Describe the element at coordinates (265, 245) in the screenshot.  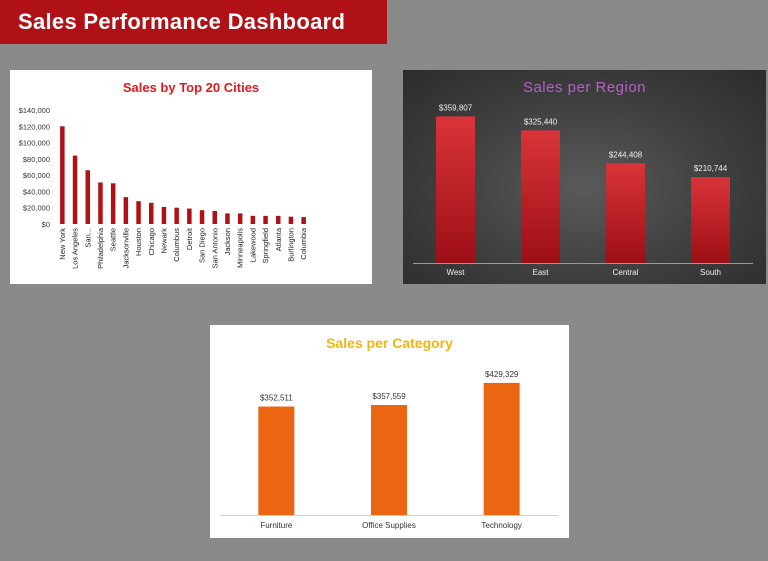
I see `x-tick-label: Springfield` at that location.